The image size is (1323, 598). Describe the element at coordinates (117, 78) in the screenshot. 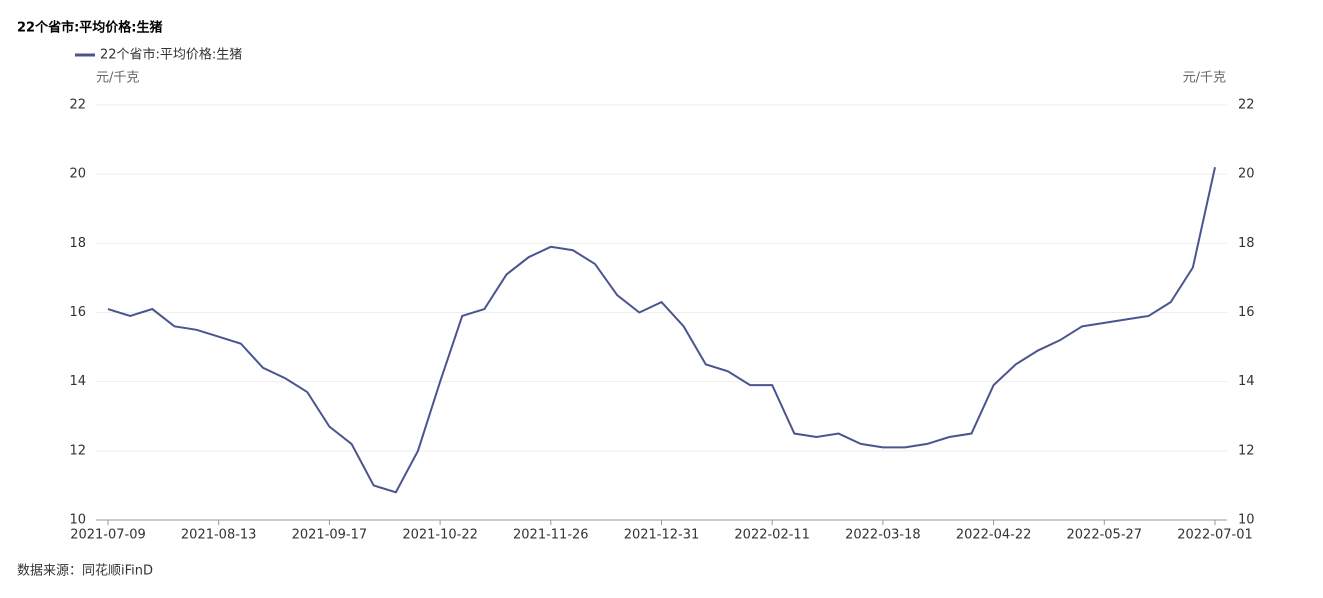

I see `y-unit: 元/千克` at that location.